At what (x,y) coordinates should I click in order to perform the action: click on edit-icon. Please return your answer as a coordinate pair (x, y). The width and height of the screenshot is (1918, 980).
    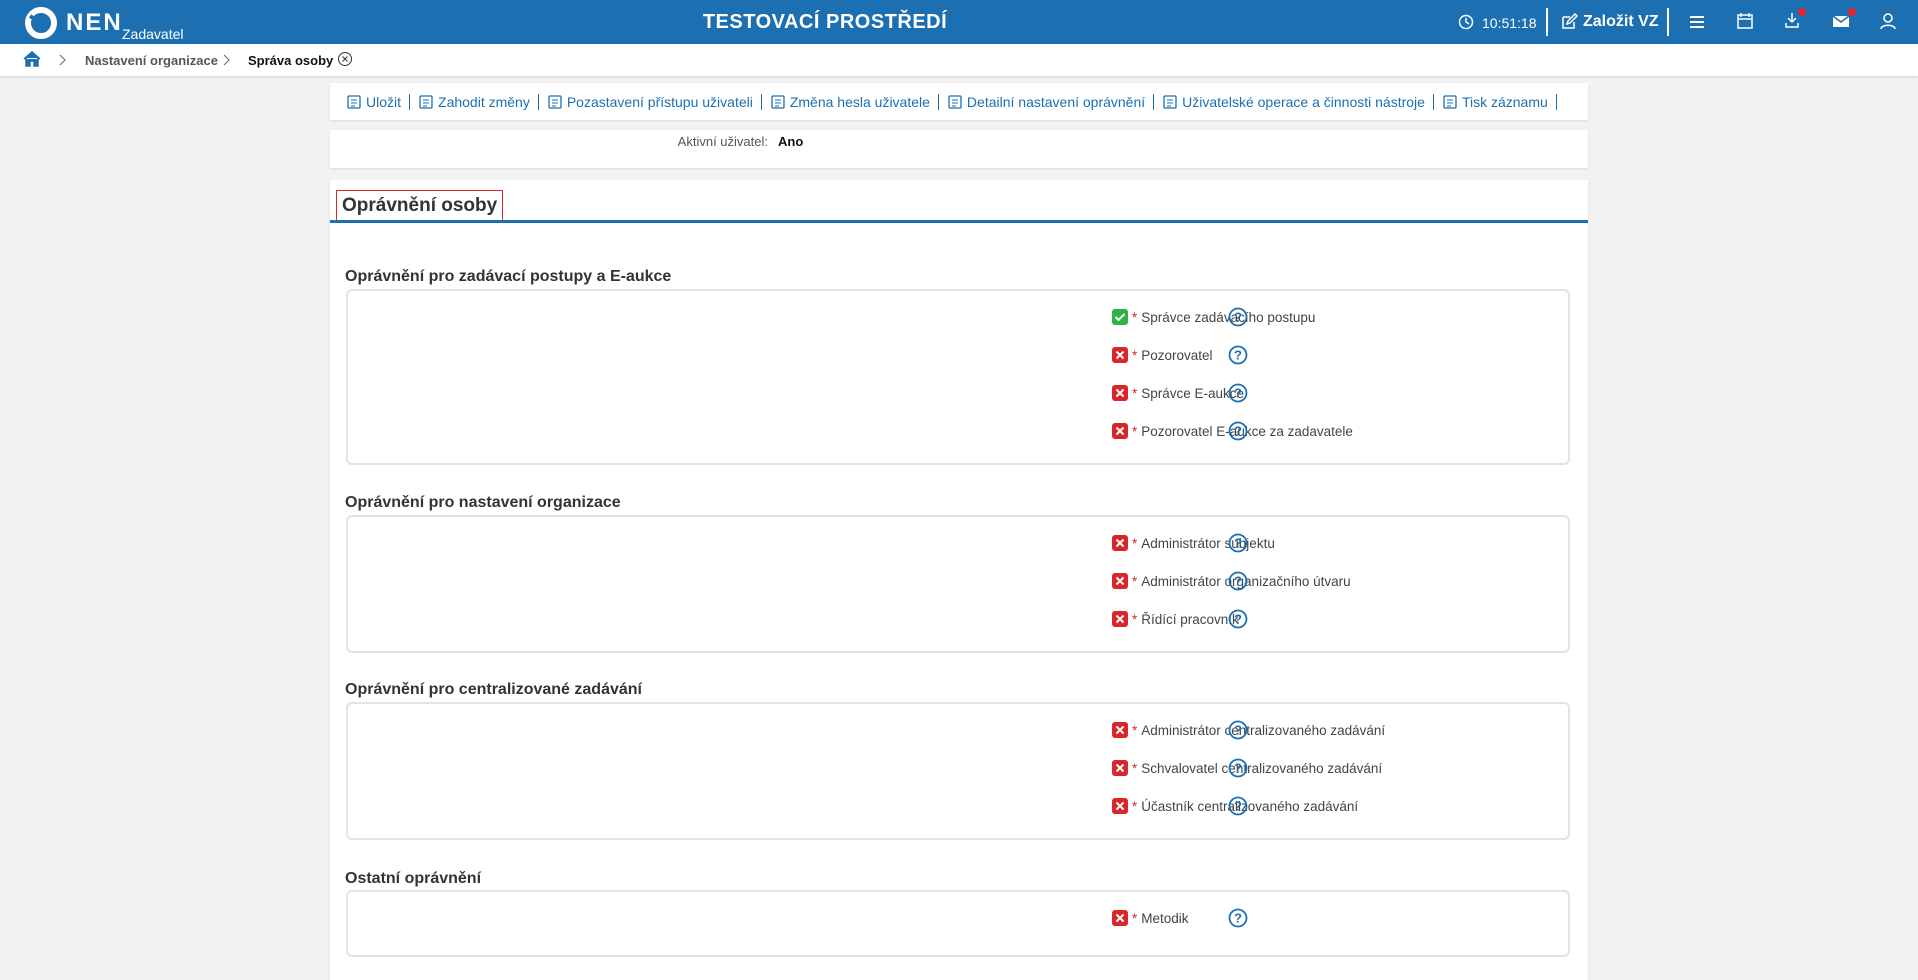
    Looking at the image, I should click on (1569, 22).